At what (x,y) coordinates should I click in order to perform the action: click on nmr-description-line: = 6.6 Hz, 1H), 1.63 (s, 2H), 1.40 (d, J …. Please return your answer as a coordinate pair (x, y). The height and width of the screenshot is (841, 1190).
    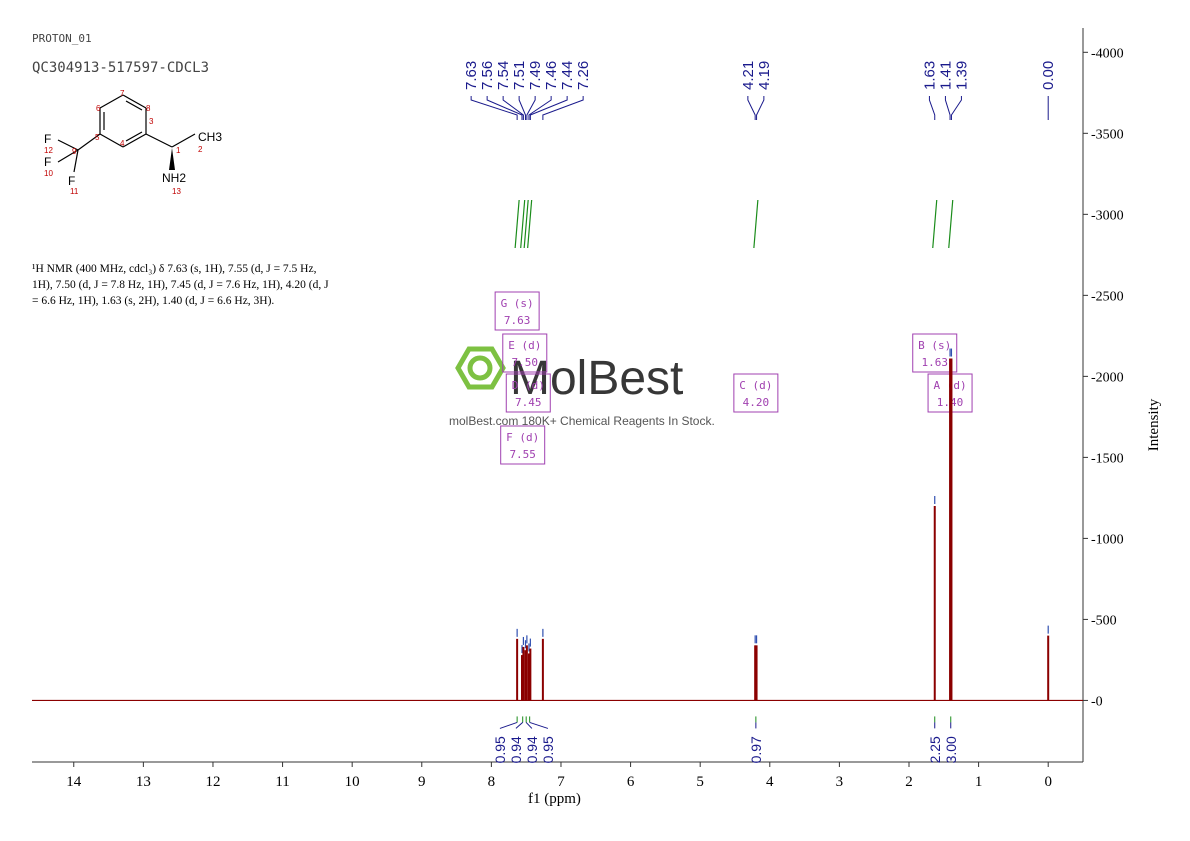
    Looking at the image, I should click on (153, 301).